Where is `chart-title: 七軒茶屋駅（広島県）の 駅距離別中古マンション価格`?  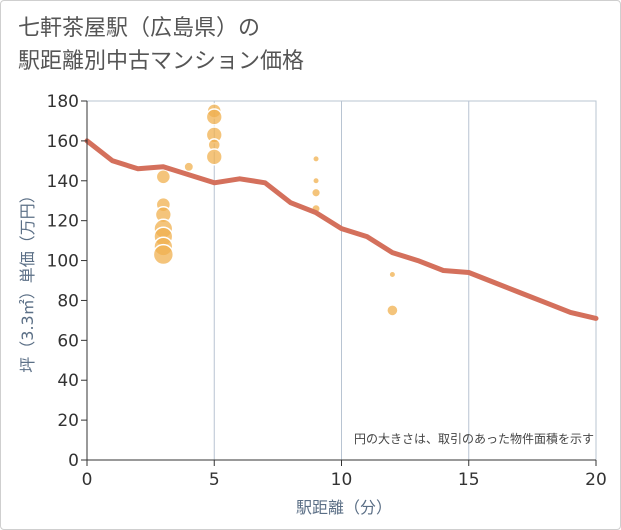 chart-title: 七軒茶屋駅（広島県）の 駅距離別中古マンション価格 is located at coordinates (278, 45).